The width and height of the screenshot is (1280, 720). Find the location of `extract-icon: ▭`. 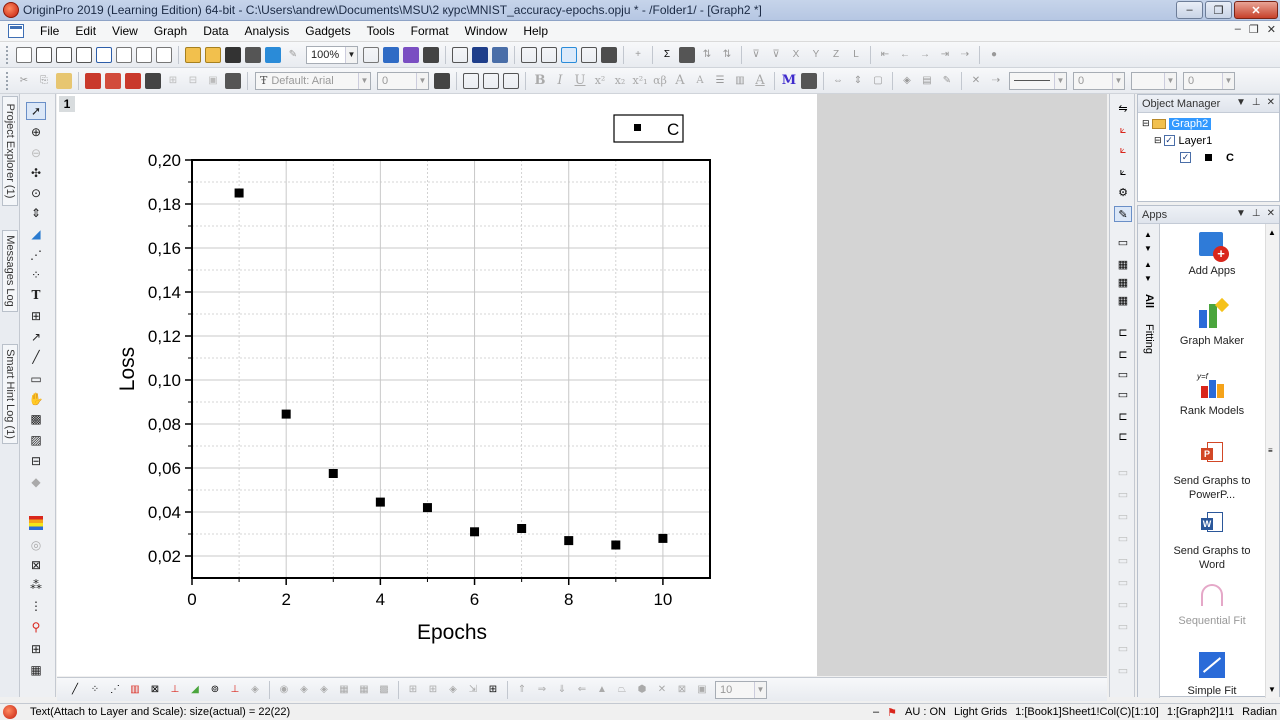

extract-icon: ▭ is located at coordinates (1123, 394).